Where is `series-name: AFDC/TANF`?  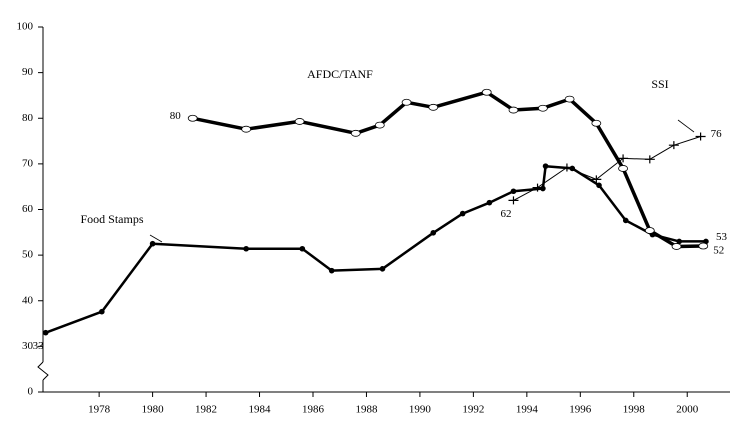
series-name: AFDC/TANF is located at coordinates (340, 74).